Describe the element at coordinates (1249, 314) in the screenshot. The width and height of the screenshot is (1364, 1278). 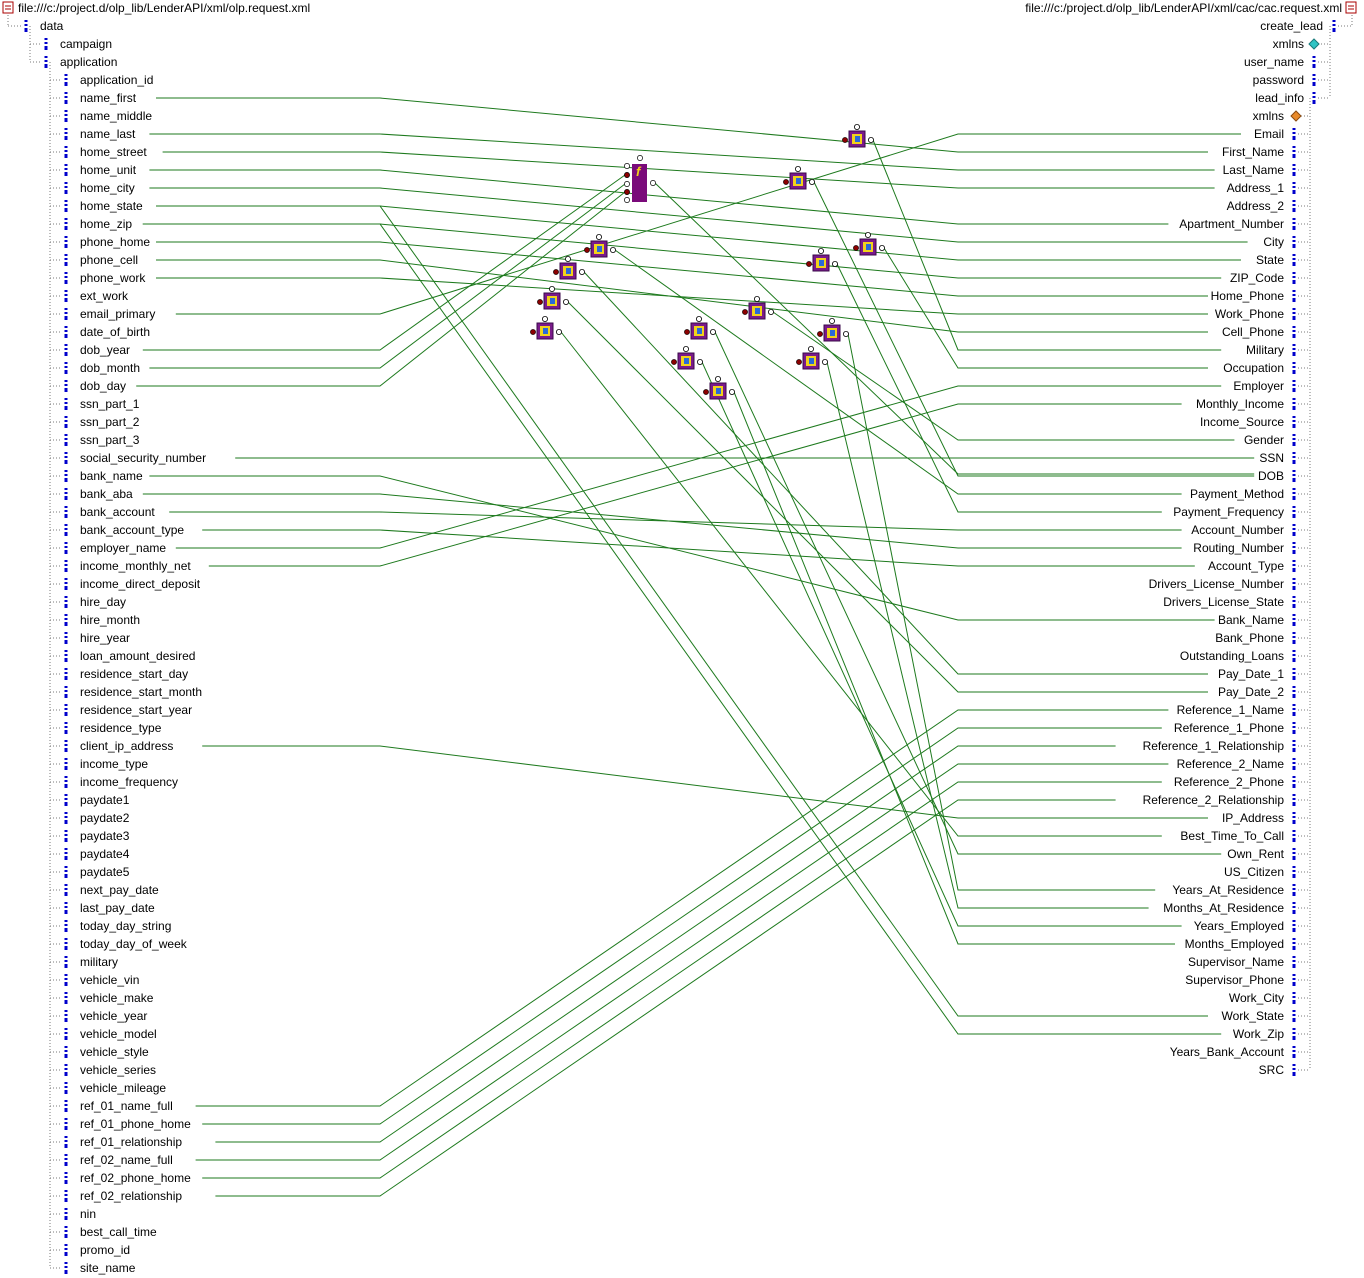
I see `target-field-work-phone: Work_Phone` at that location.